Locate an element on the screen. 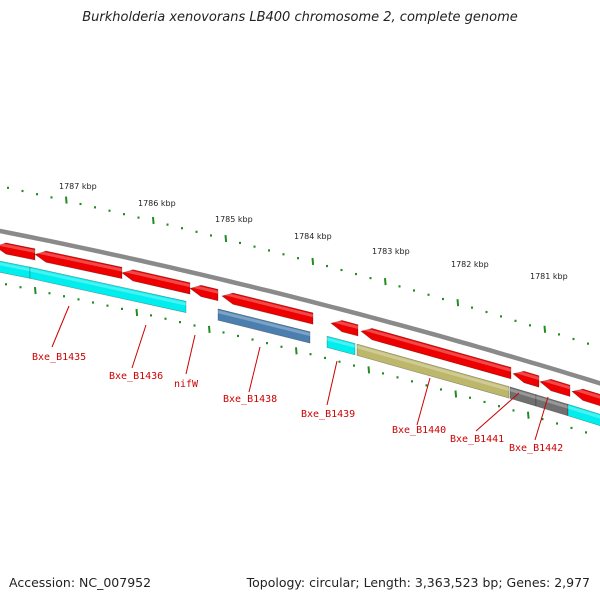 The image size is (600, 600). gene-label: Bxe_B1440 is located at coordinates (419, 430).